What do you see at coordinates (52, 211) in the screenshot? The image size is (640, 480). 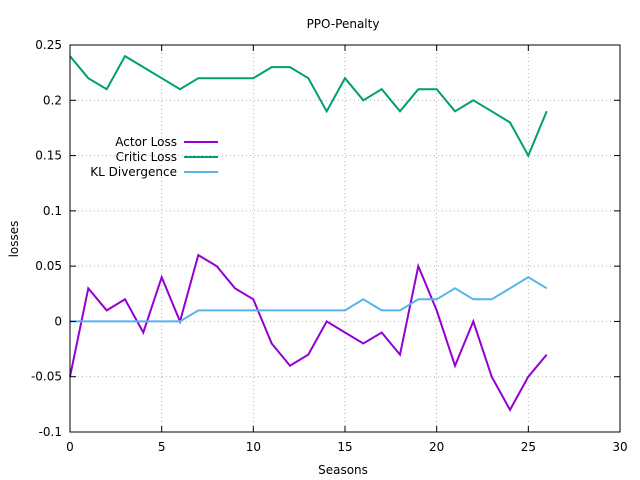 I see `y-tick-label: 0.1` at bounding box center [52, 211].